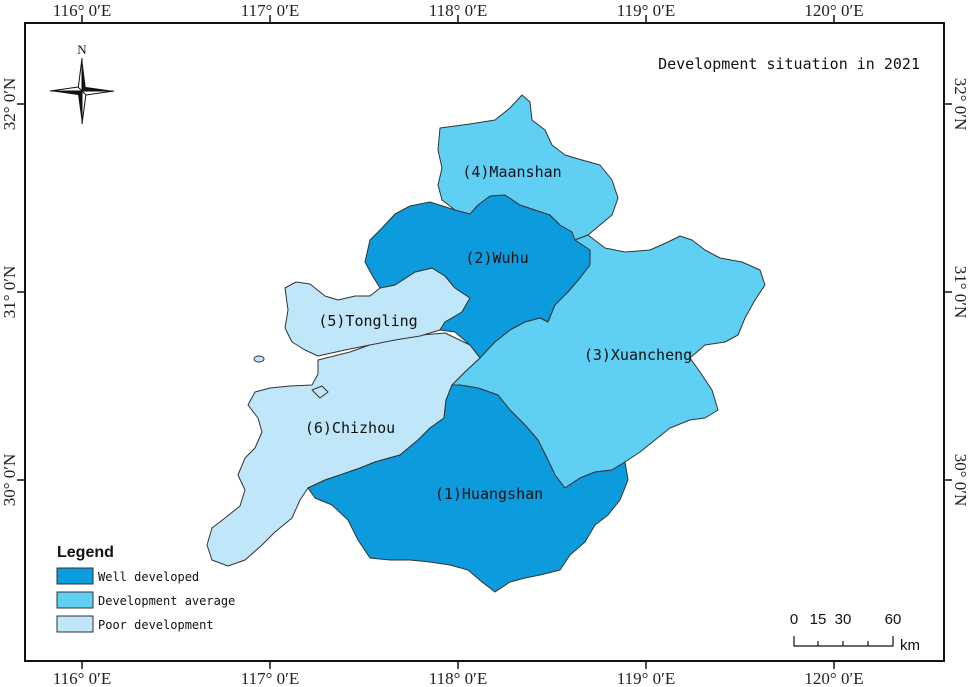  What do you see at coordinates (855, 632) in the screenshot?
I see `scale-bar: 0 15 30 60 km` at bounding box center [855, 632].